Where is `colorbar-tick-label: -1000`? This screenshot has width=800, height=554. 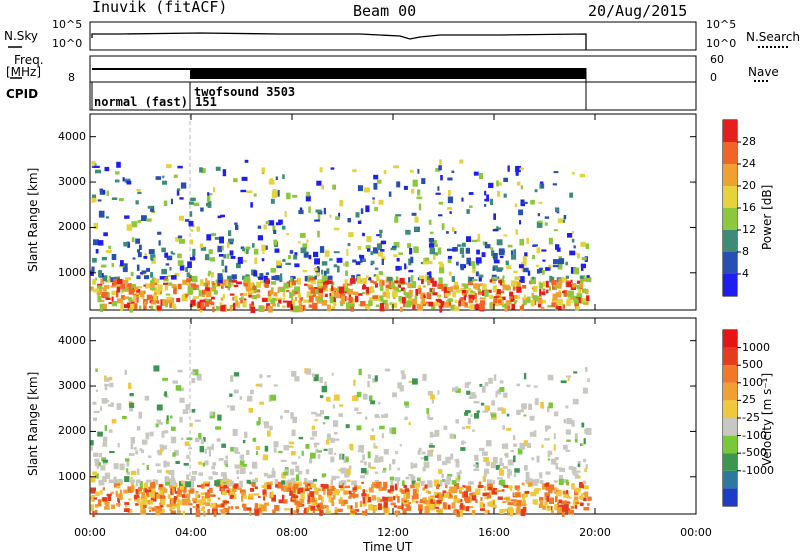
colorbar-tick-label: -1000 is located at coordinates (758, 470).